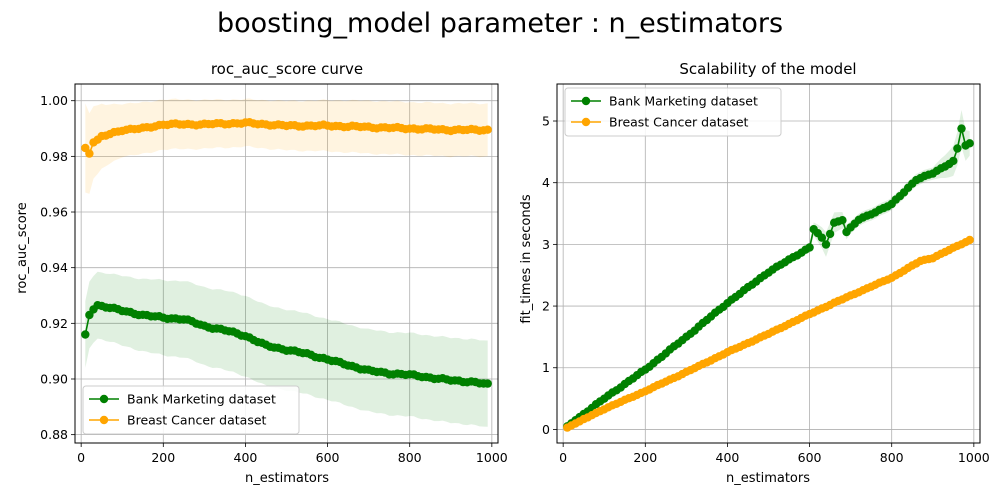  I want to click on roc-auc-chart-yticks: 0.88 0.90 0.92 0.94 0.96 0.98 1.00, so click(57, 267).